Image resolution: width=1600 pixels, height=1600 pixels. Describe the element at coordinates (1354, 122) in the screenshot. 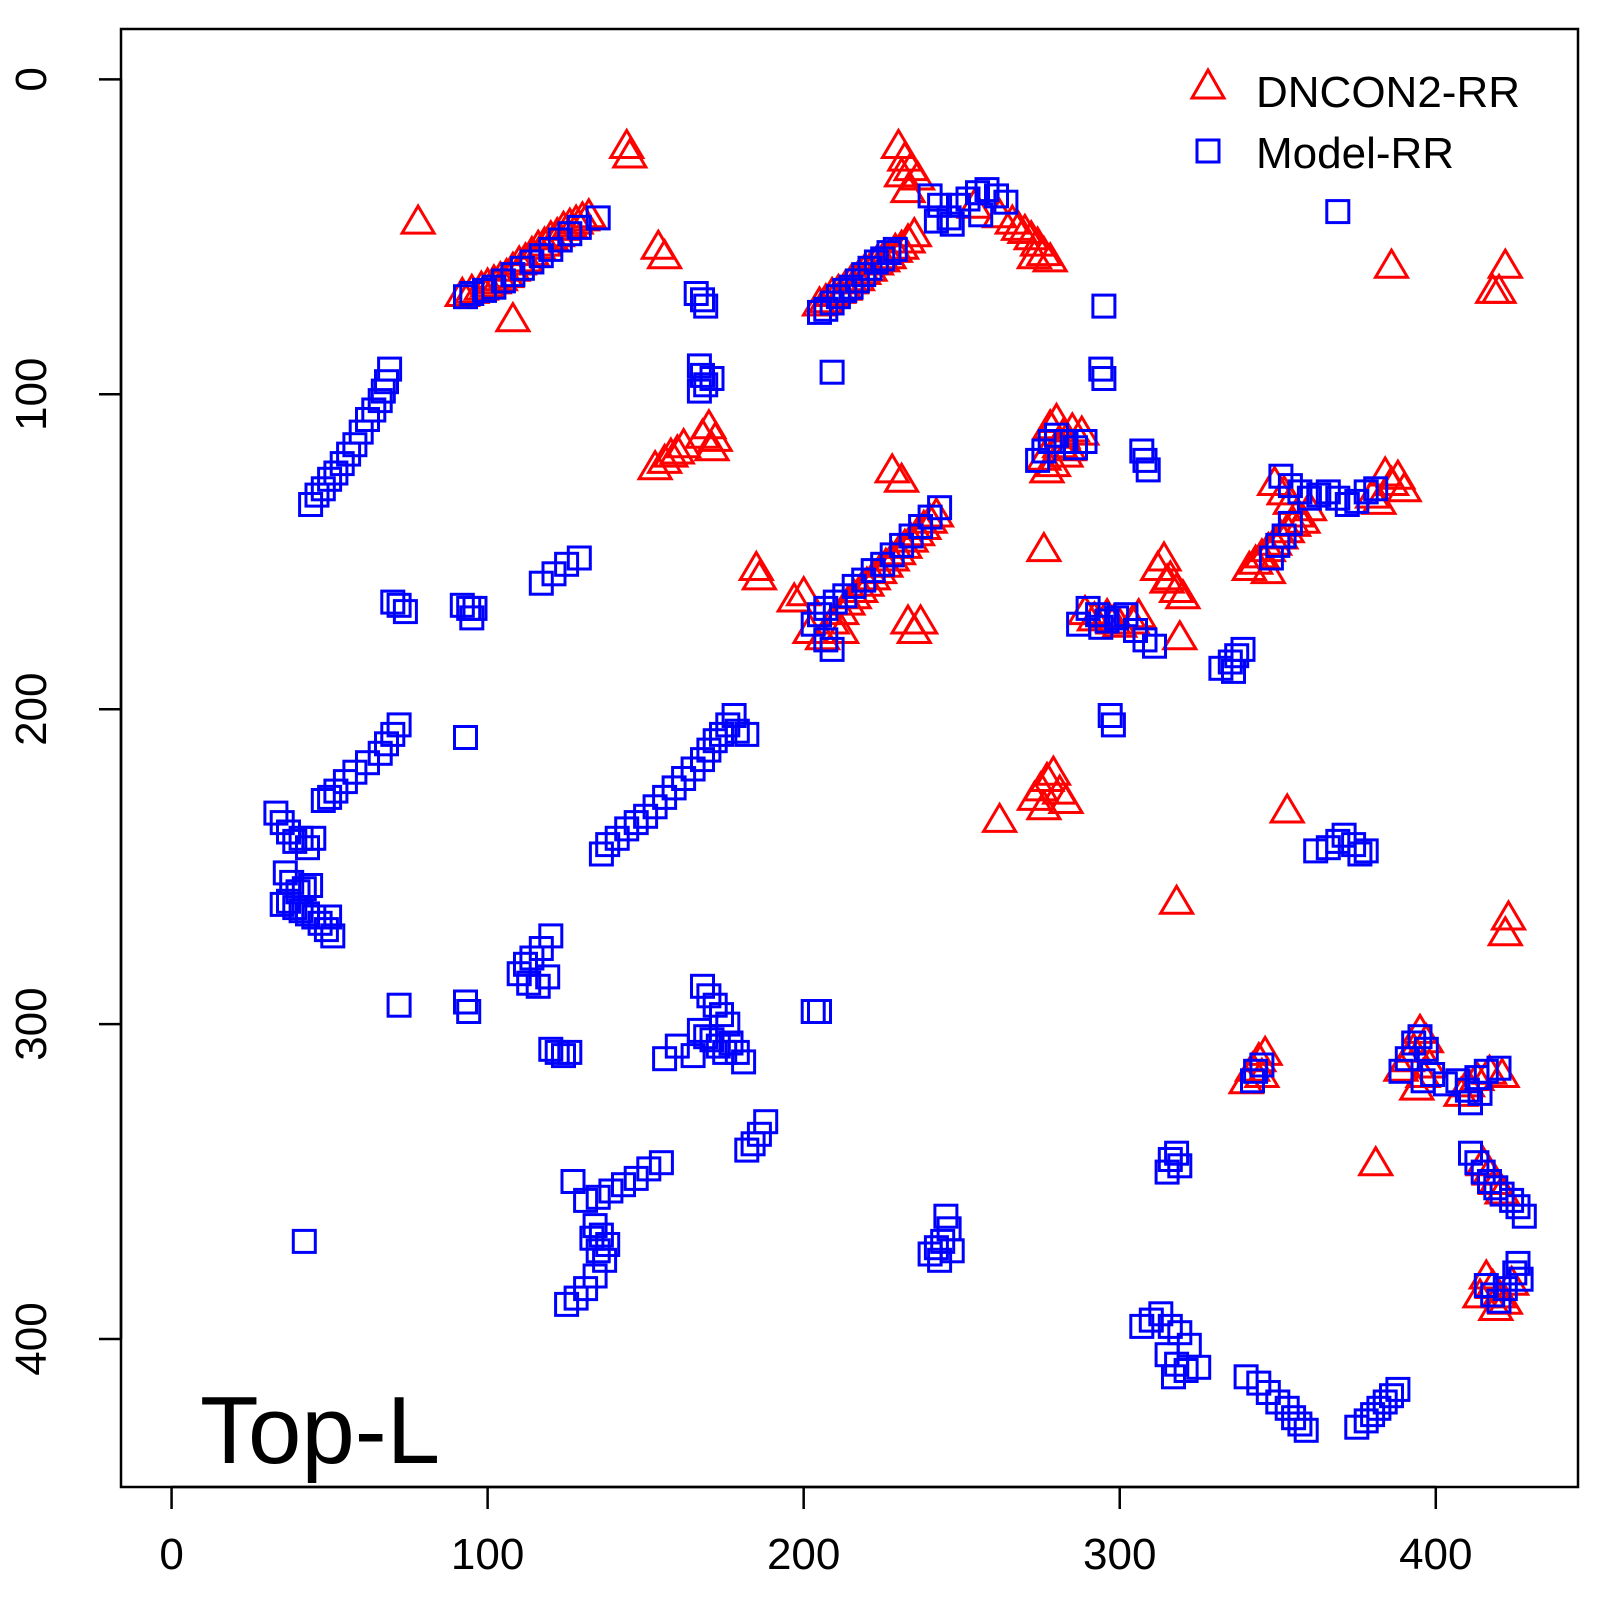

I see `legend: DNCON2-RR Model-RR` at that location.